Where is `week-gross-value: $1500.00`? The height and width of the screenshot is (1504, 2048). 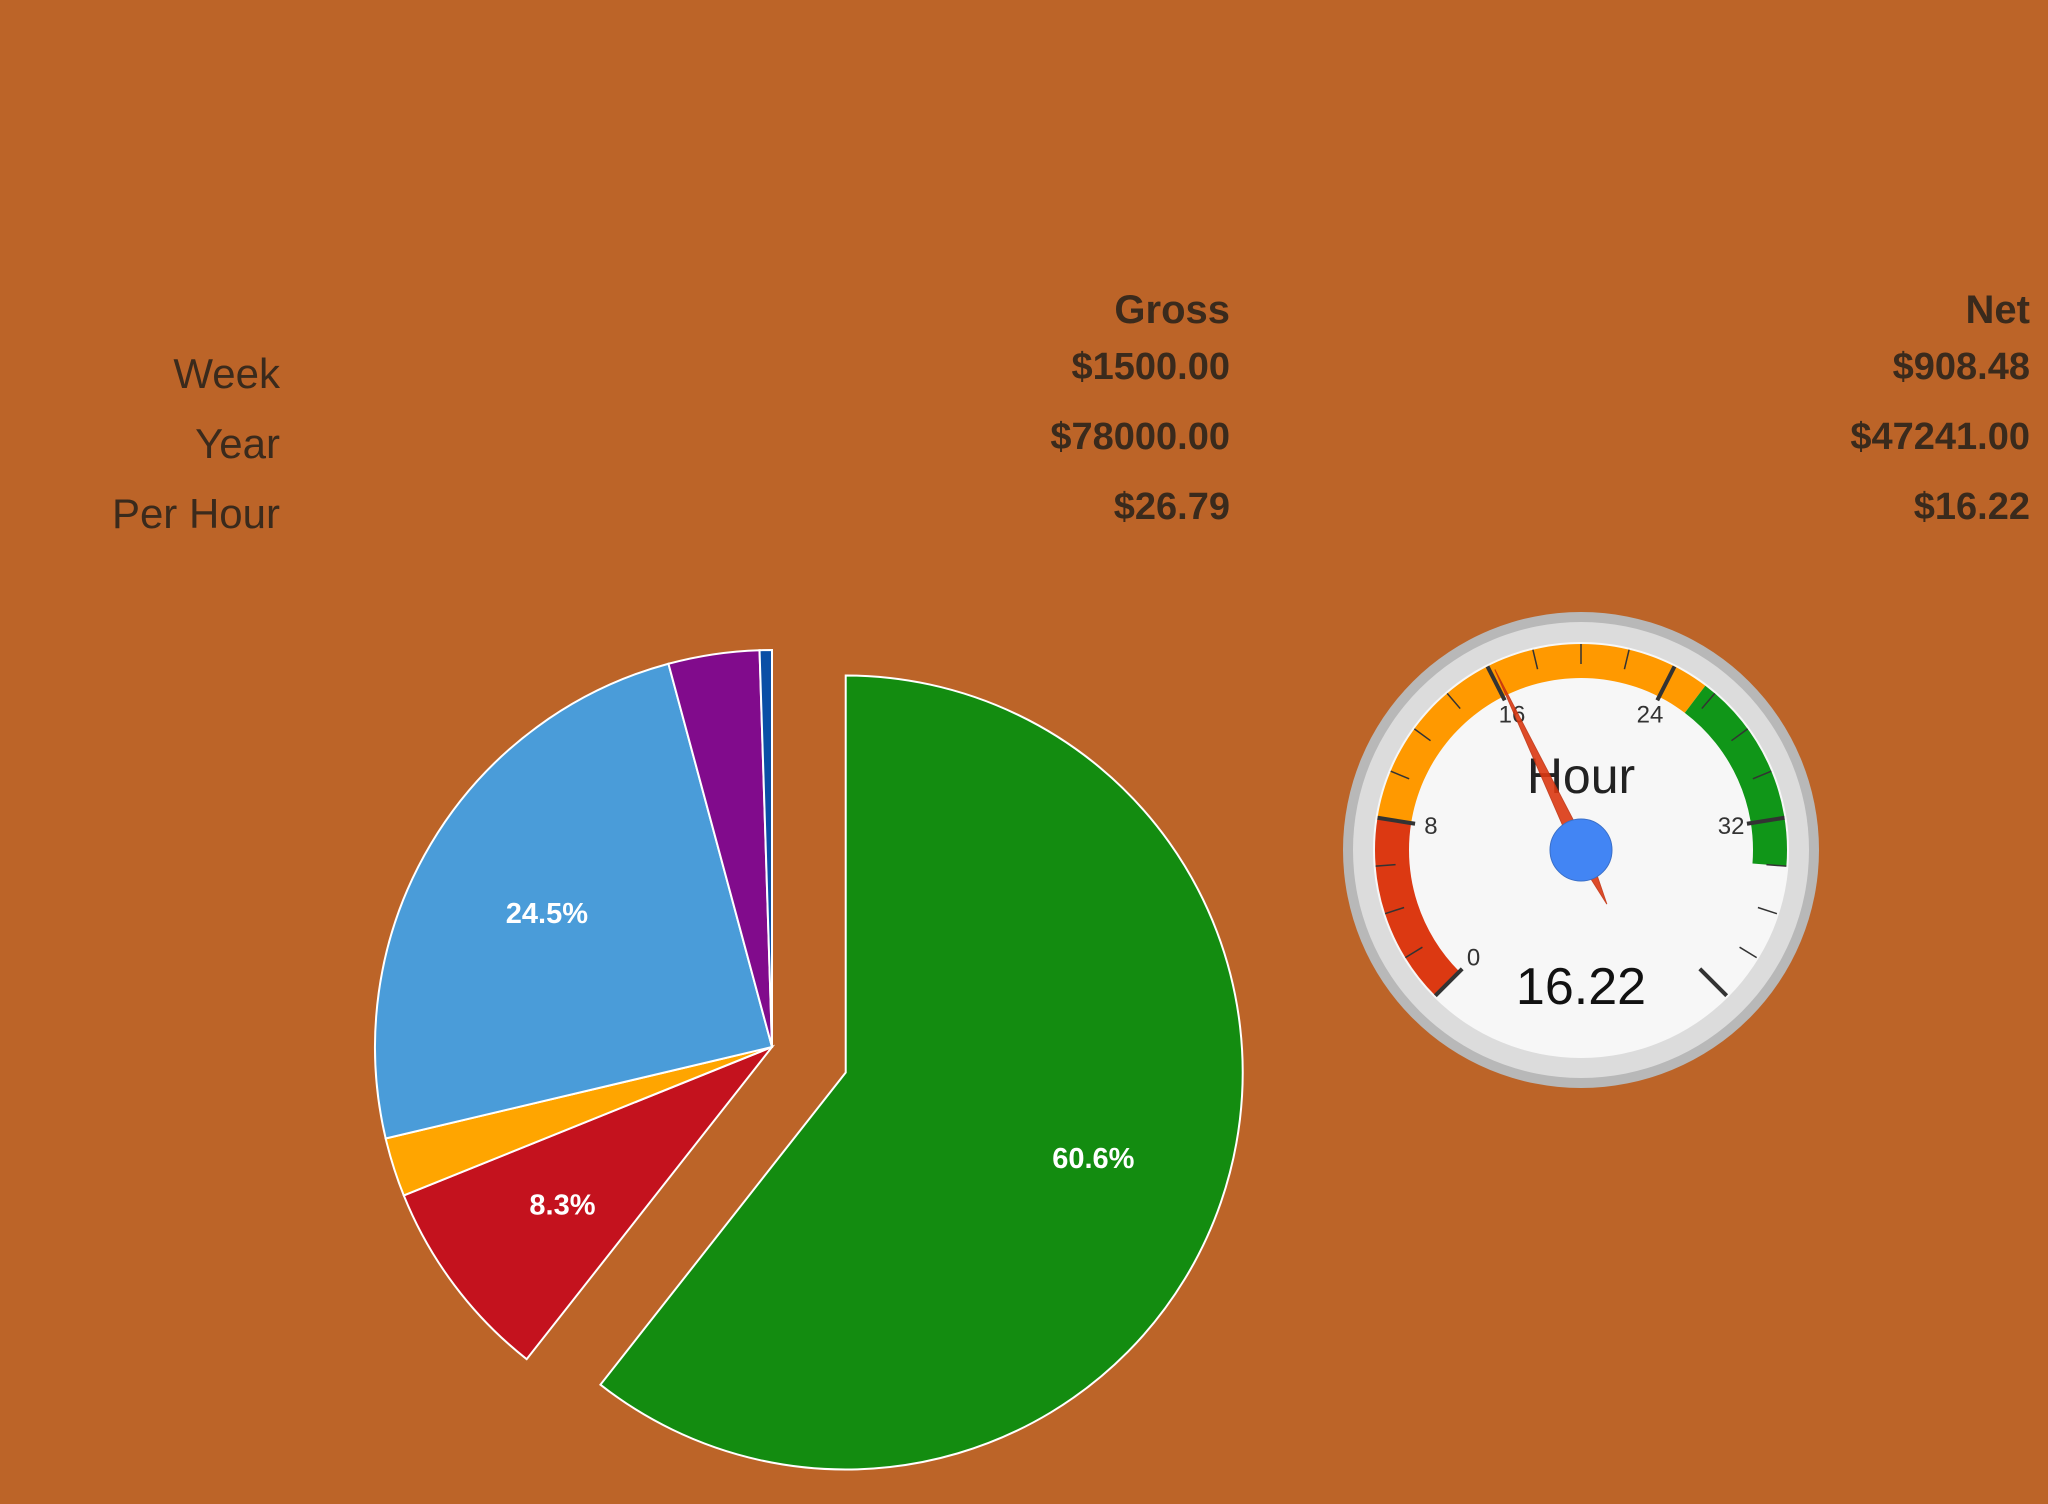
week-gross-value: $1500.00 is located at coordinates (1151, 367).